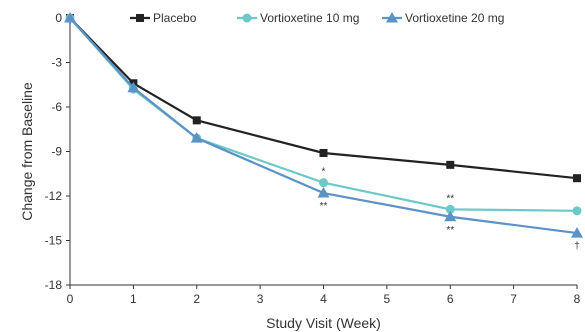 This screenshot has height=332, width=585. Describe the element at coordinates (133, 299) in the screenshot. I see `x-tick-label: 1` at that location.